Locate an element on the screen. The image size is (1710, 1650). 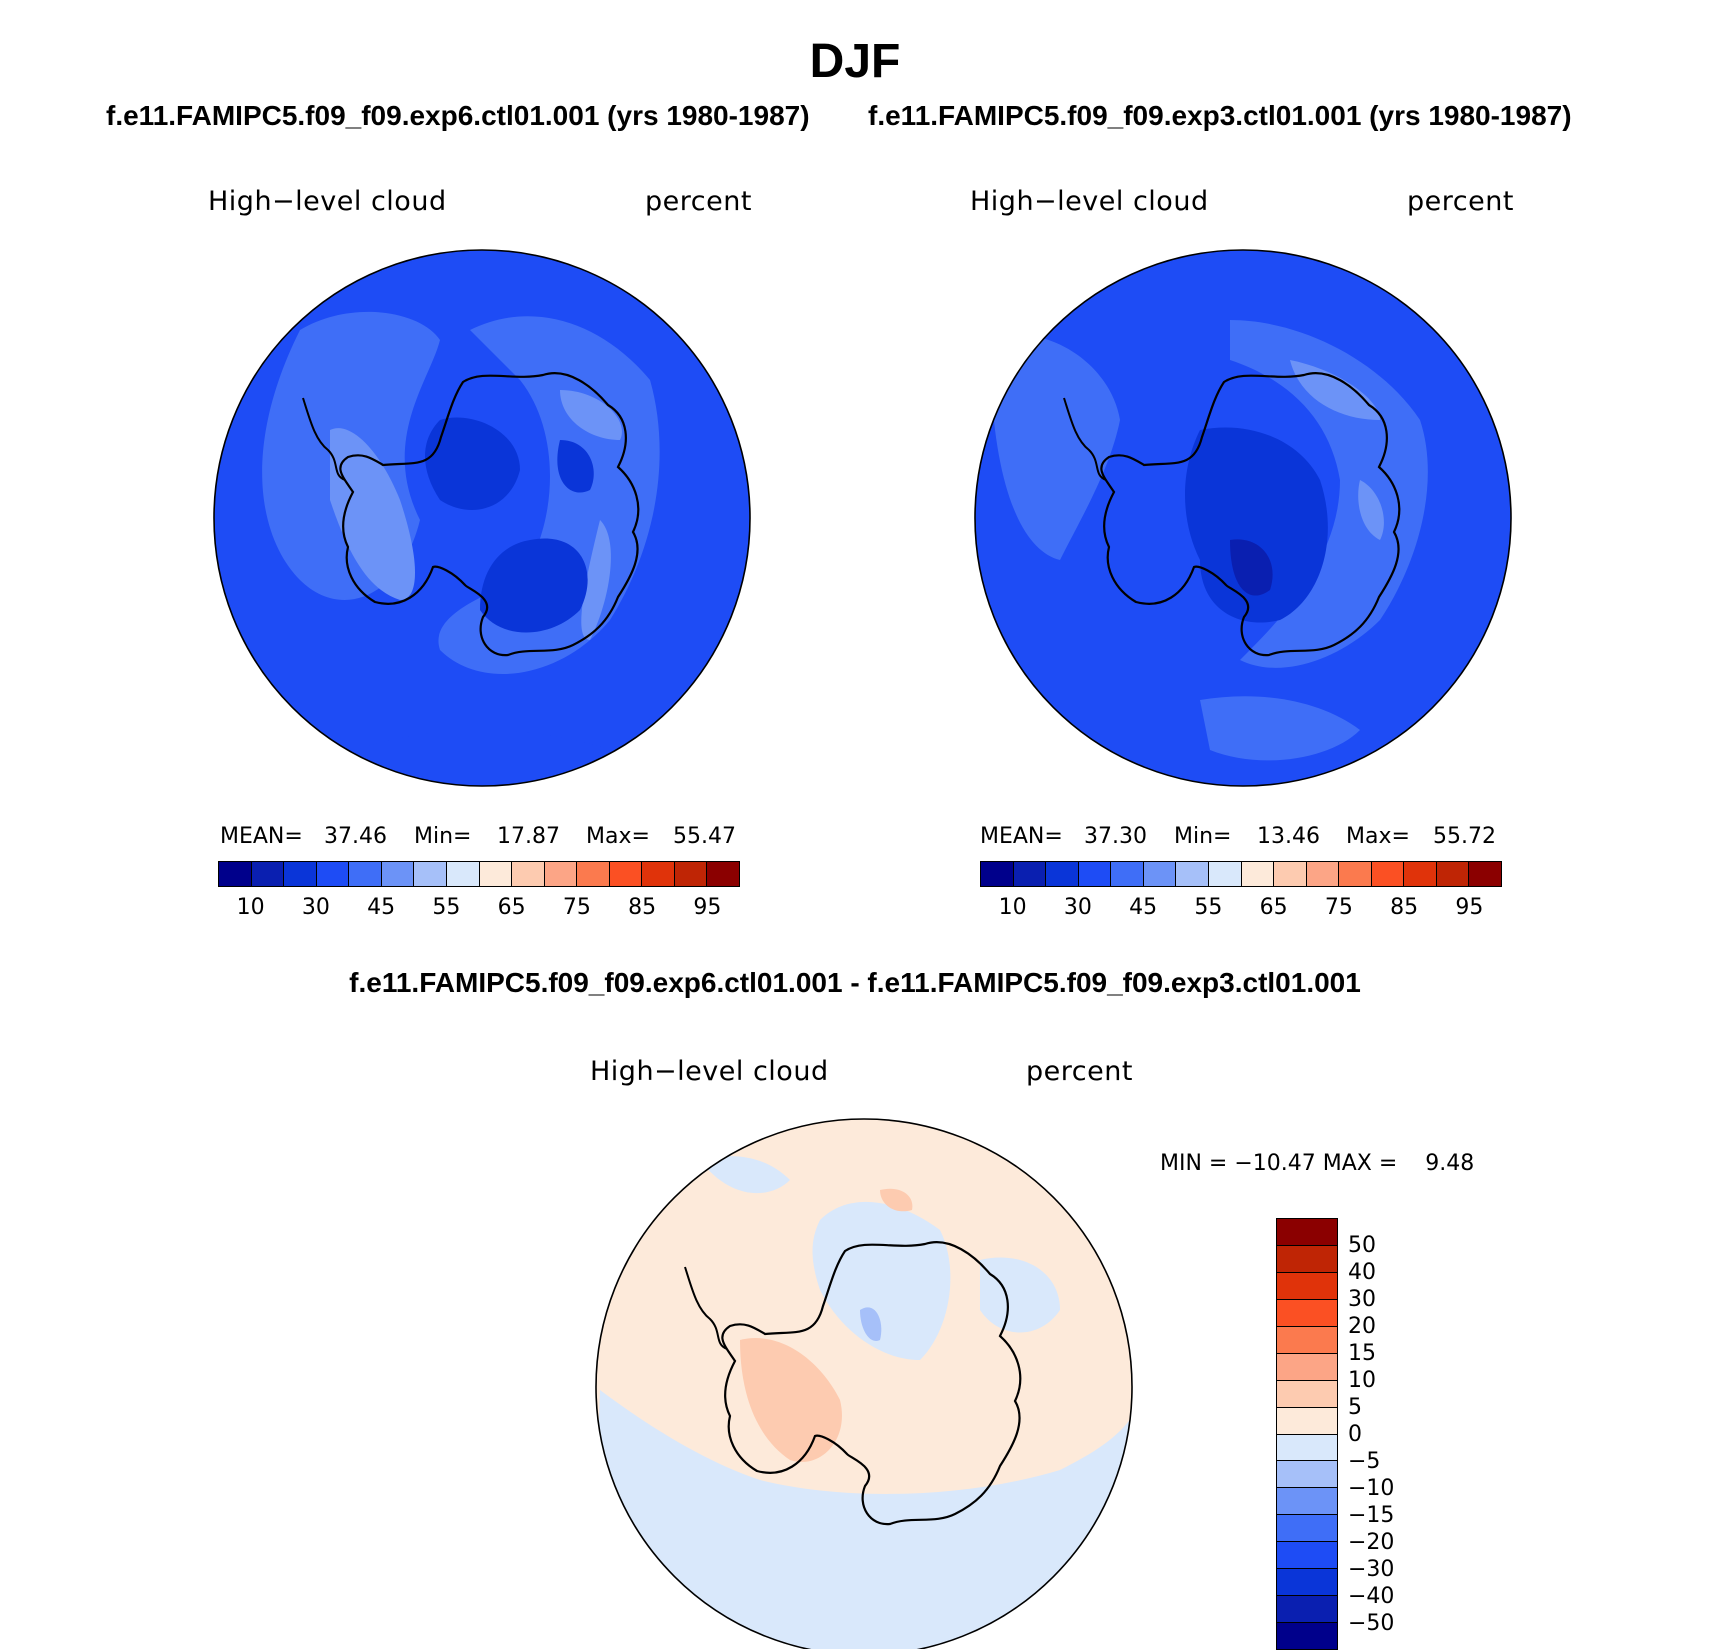
difference-colorbar-tick-label: −5 is located at coordinates (1364, 1461).